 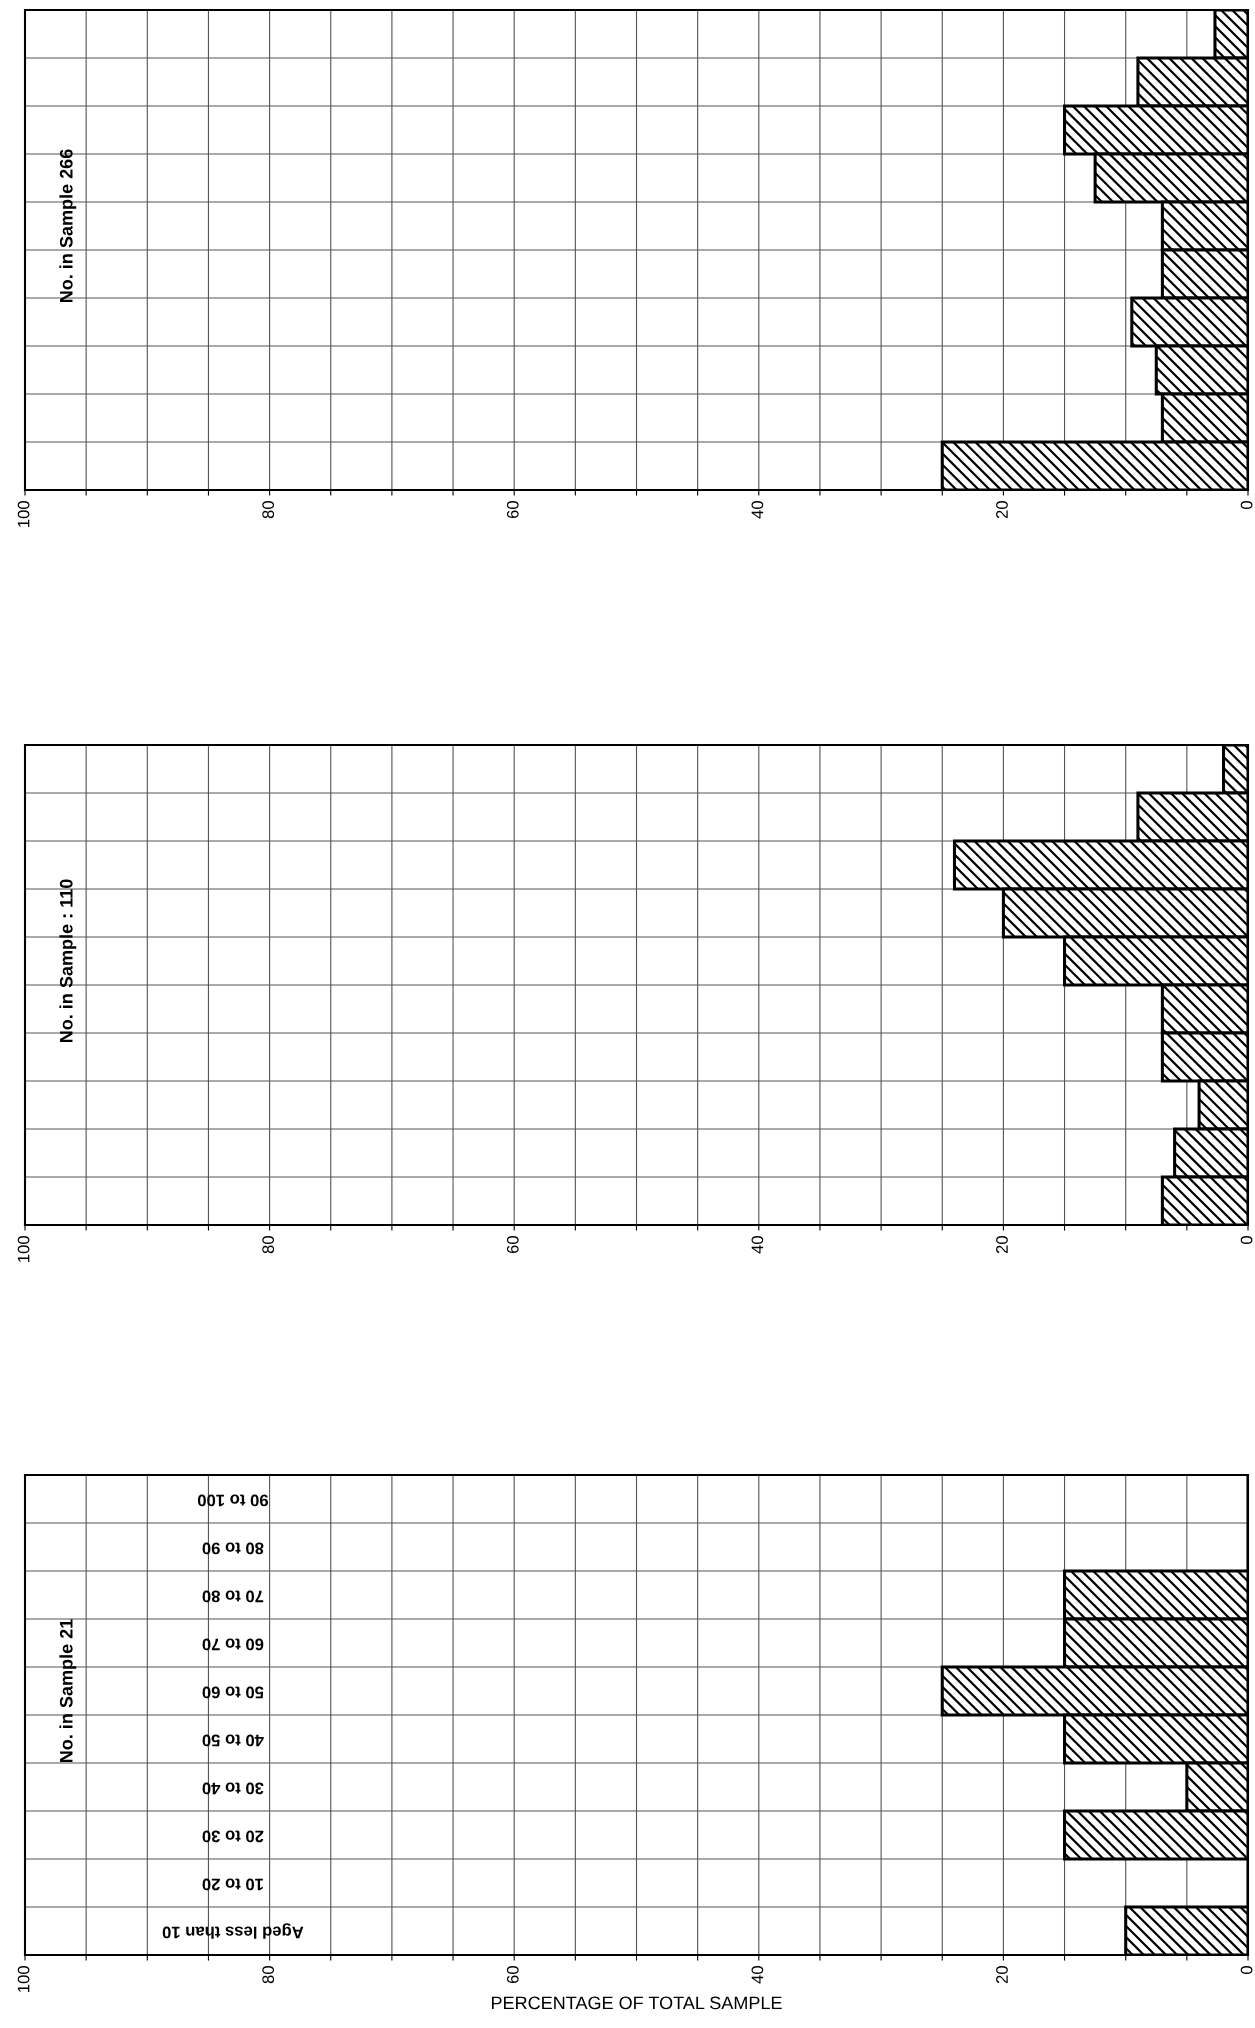 I want to click on y-tick-label: 50 to 60, so click(x=233, y=1692).